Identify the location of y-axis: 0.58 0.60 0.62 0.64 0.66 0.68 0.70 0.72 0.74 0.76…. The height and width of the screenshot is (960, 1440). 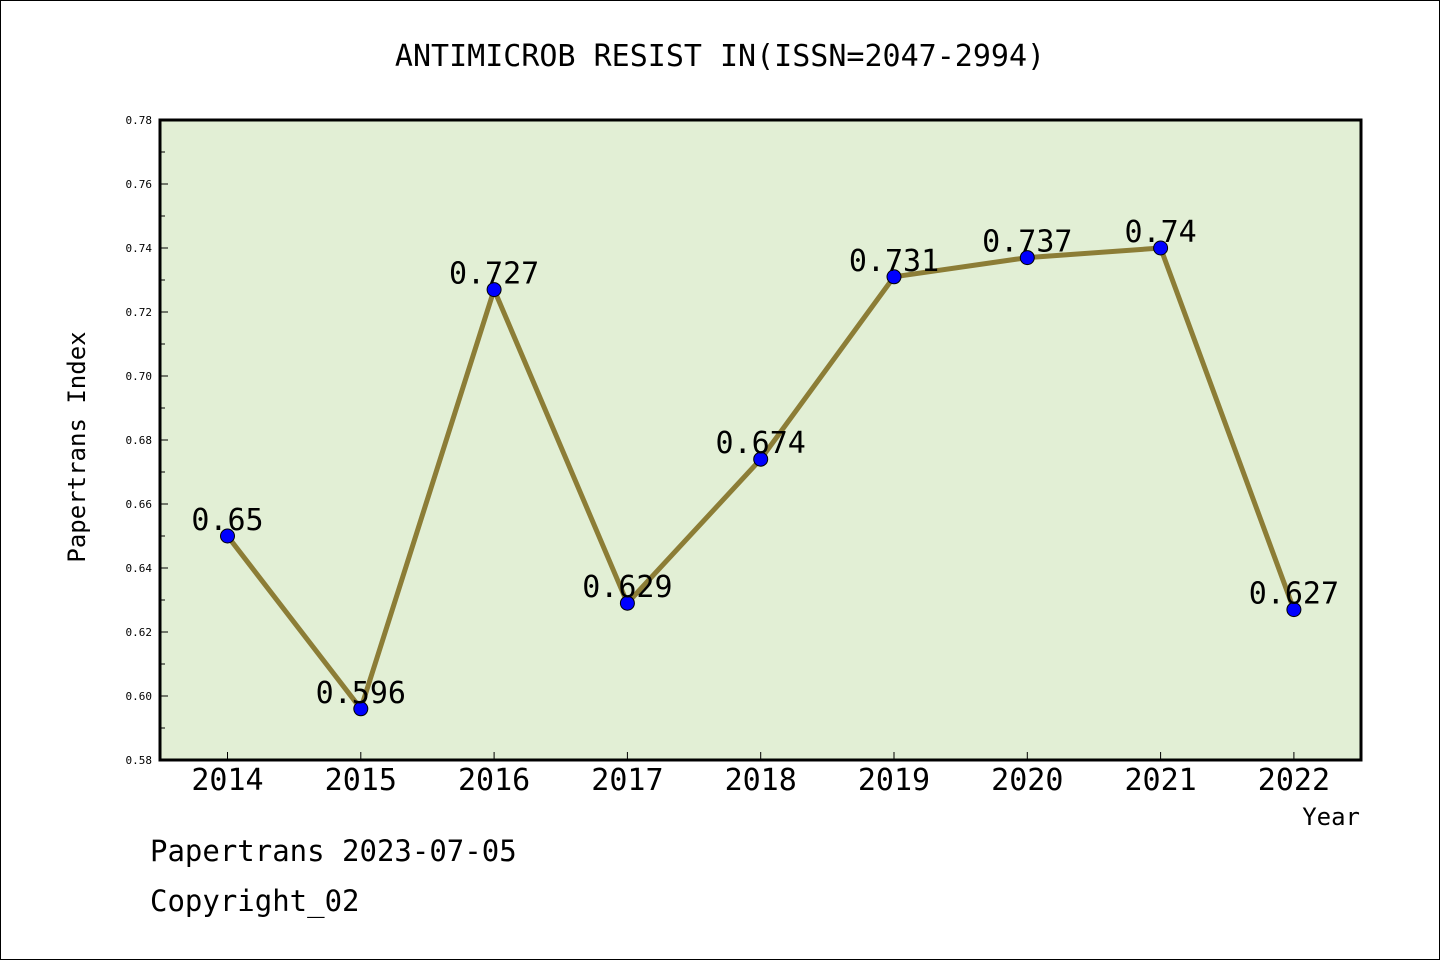
(147, 440).